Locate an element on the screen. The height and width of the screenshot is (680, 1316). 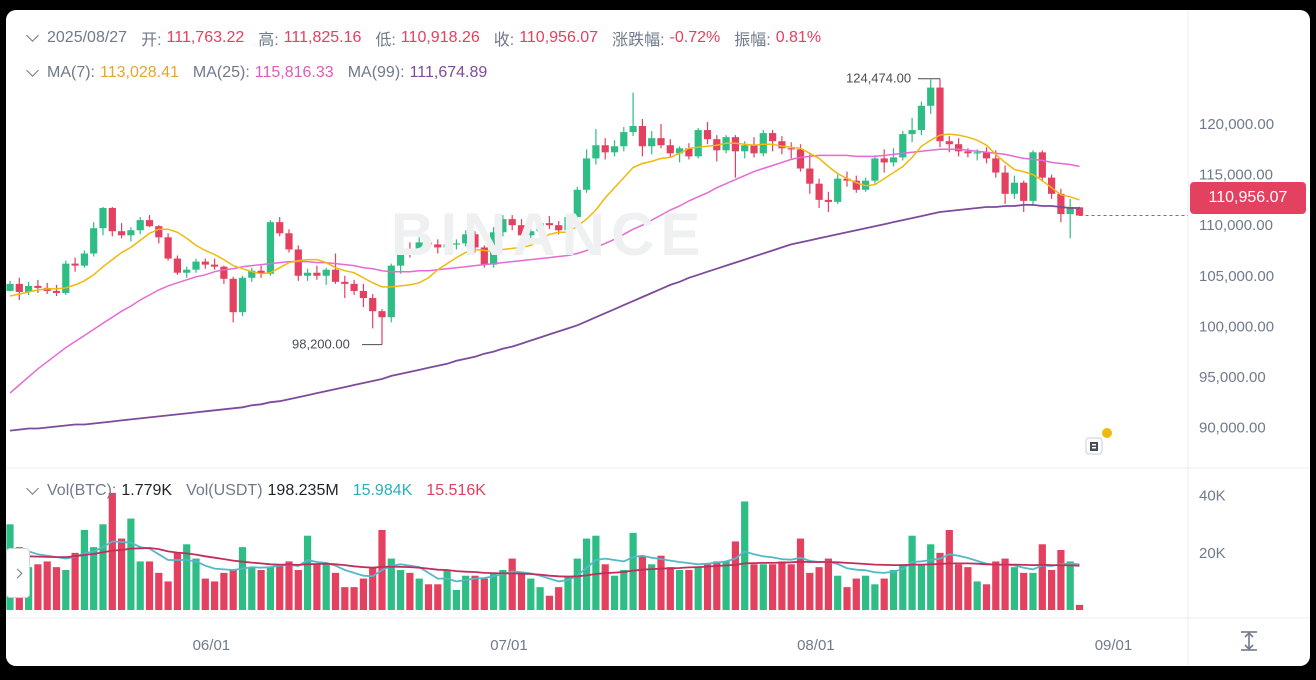
fit-scale-icon is located at coordinates (1249, 641).